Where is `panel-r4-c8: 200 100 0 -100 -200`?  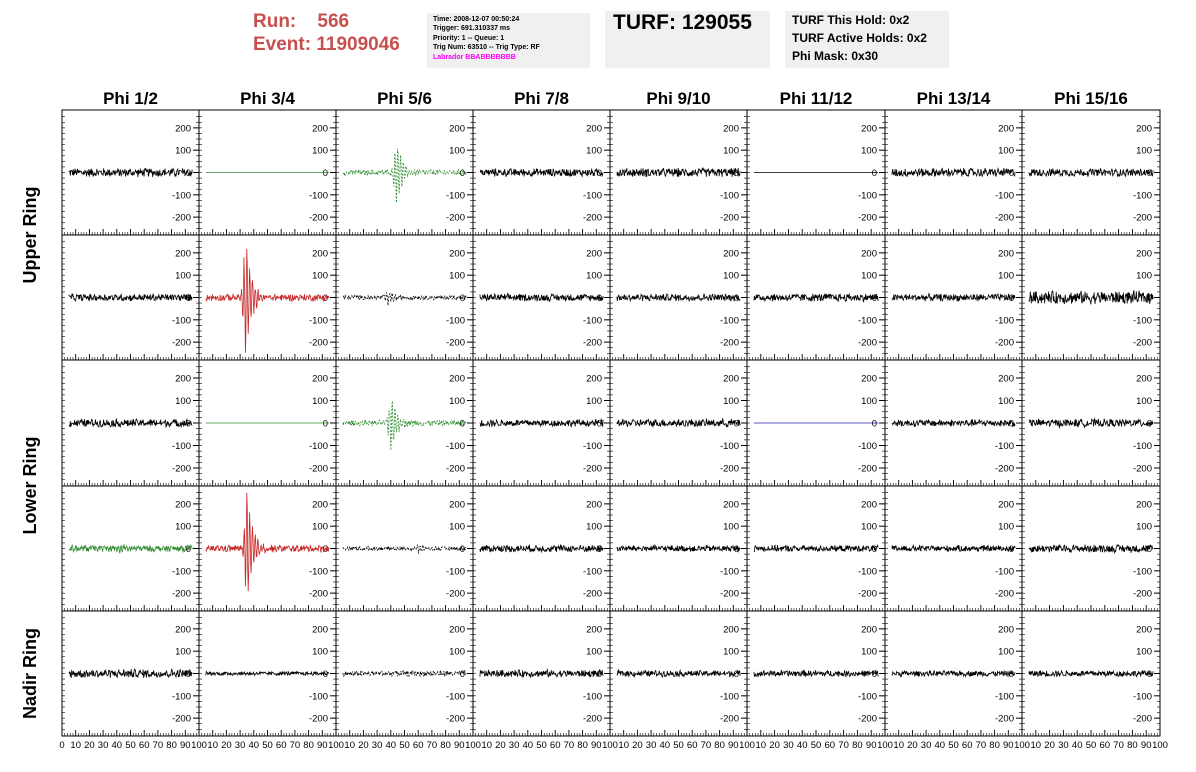
panel-r4-c8: 200 100 0 -100 -200 is located at coordinates (1091, 548).